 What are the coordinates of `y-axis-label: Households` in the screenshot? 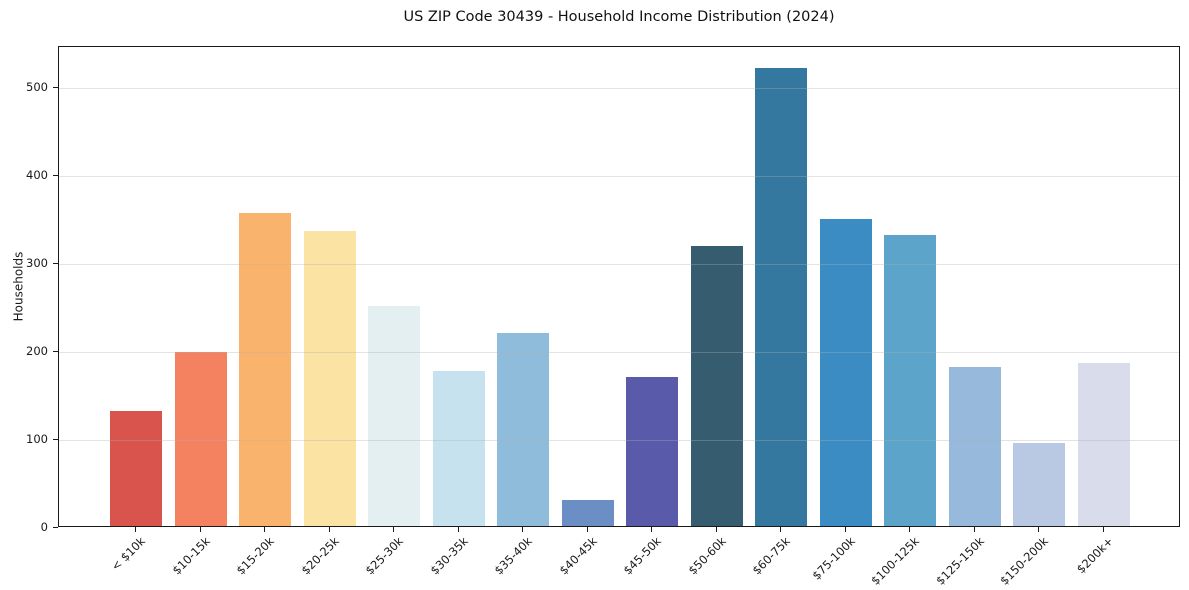 It's located at (18, 286).